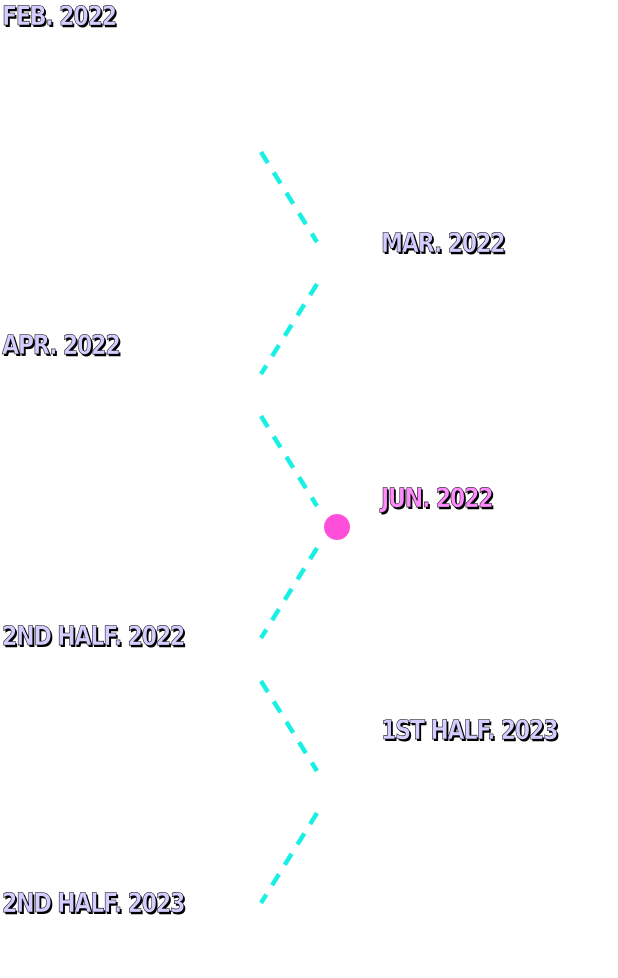  I want to click on current-milestone-marker, so click(337, 527).